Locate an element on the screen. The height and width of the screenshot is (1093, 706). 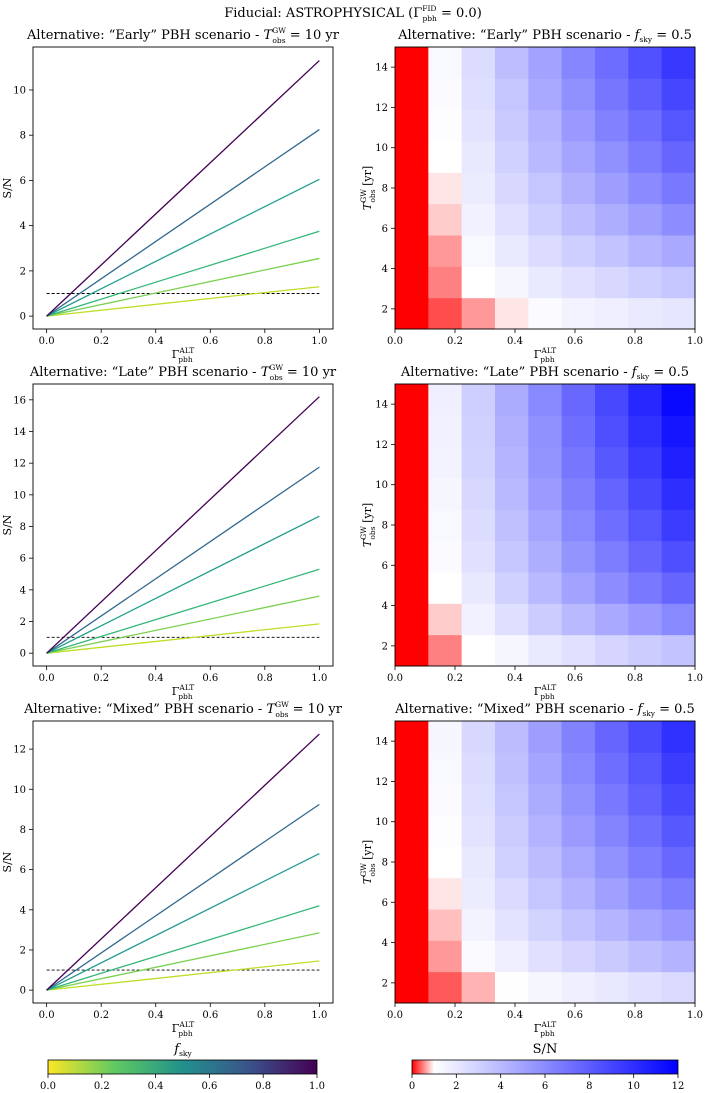
x-axis-label: ΓALT pbh is located at coordinates (183, 1029).